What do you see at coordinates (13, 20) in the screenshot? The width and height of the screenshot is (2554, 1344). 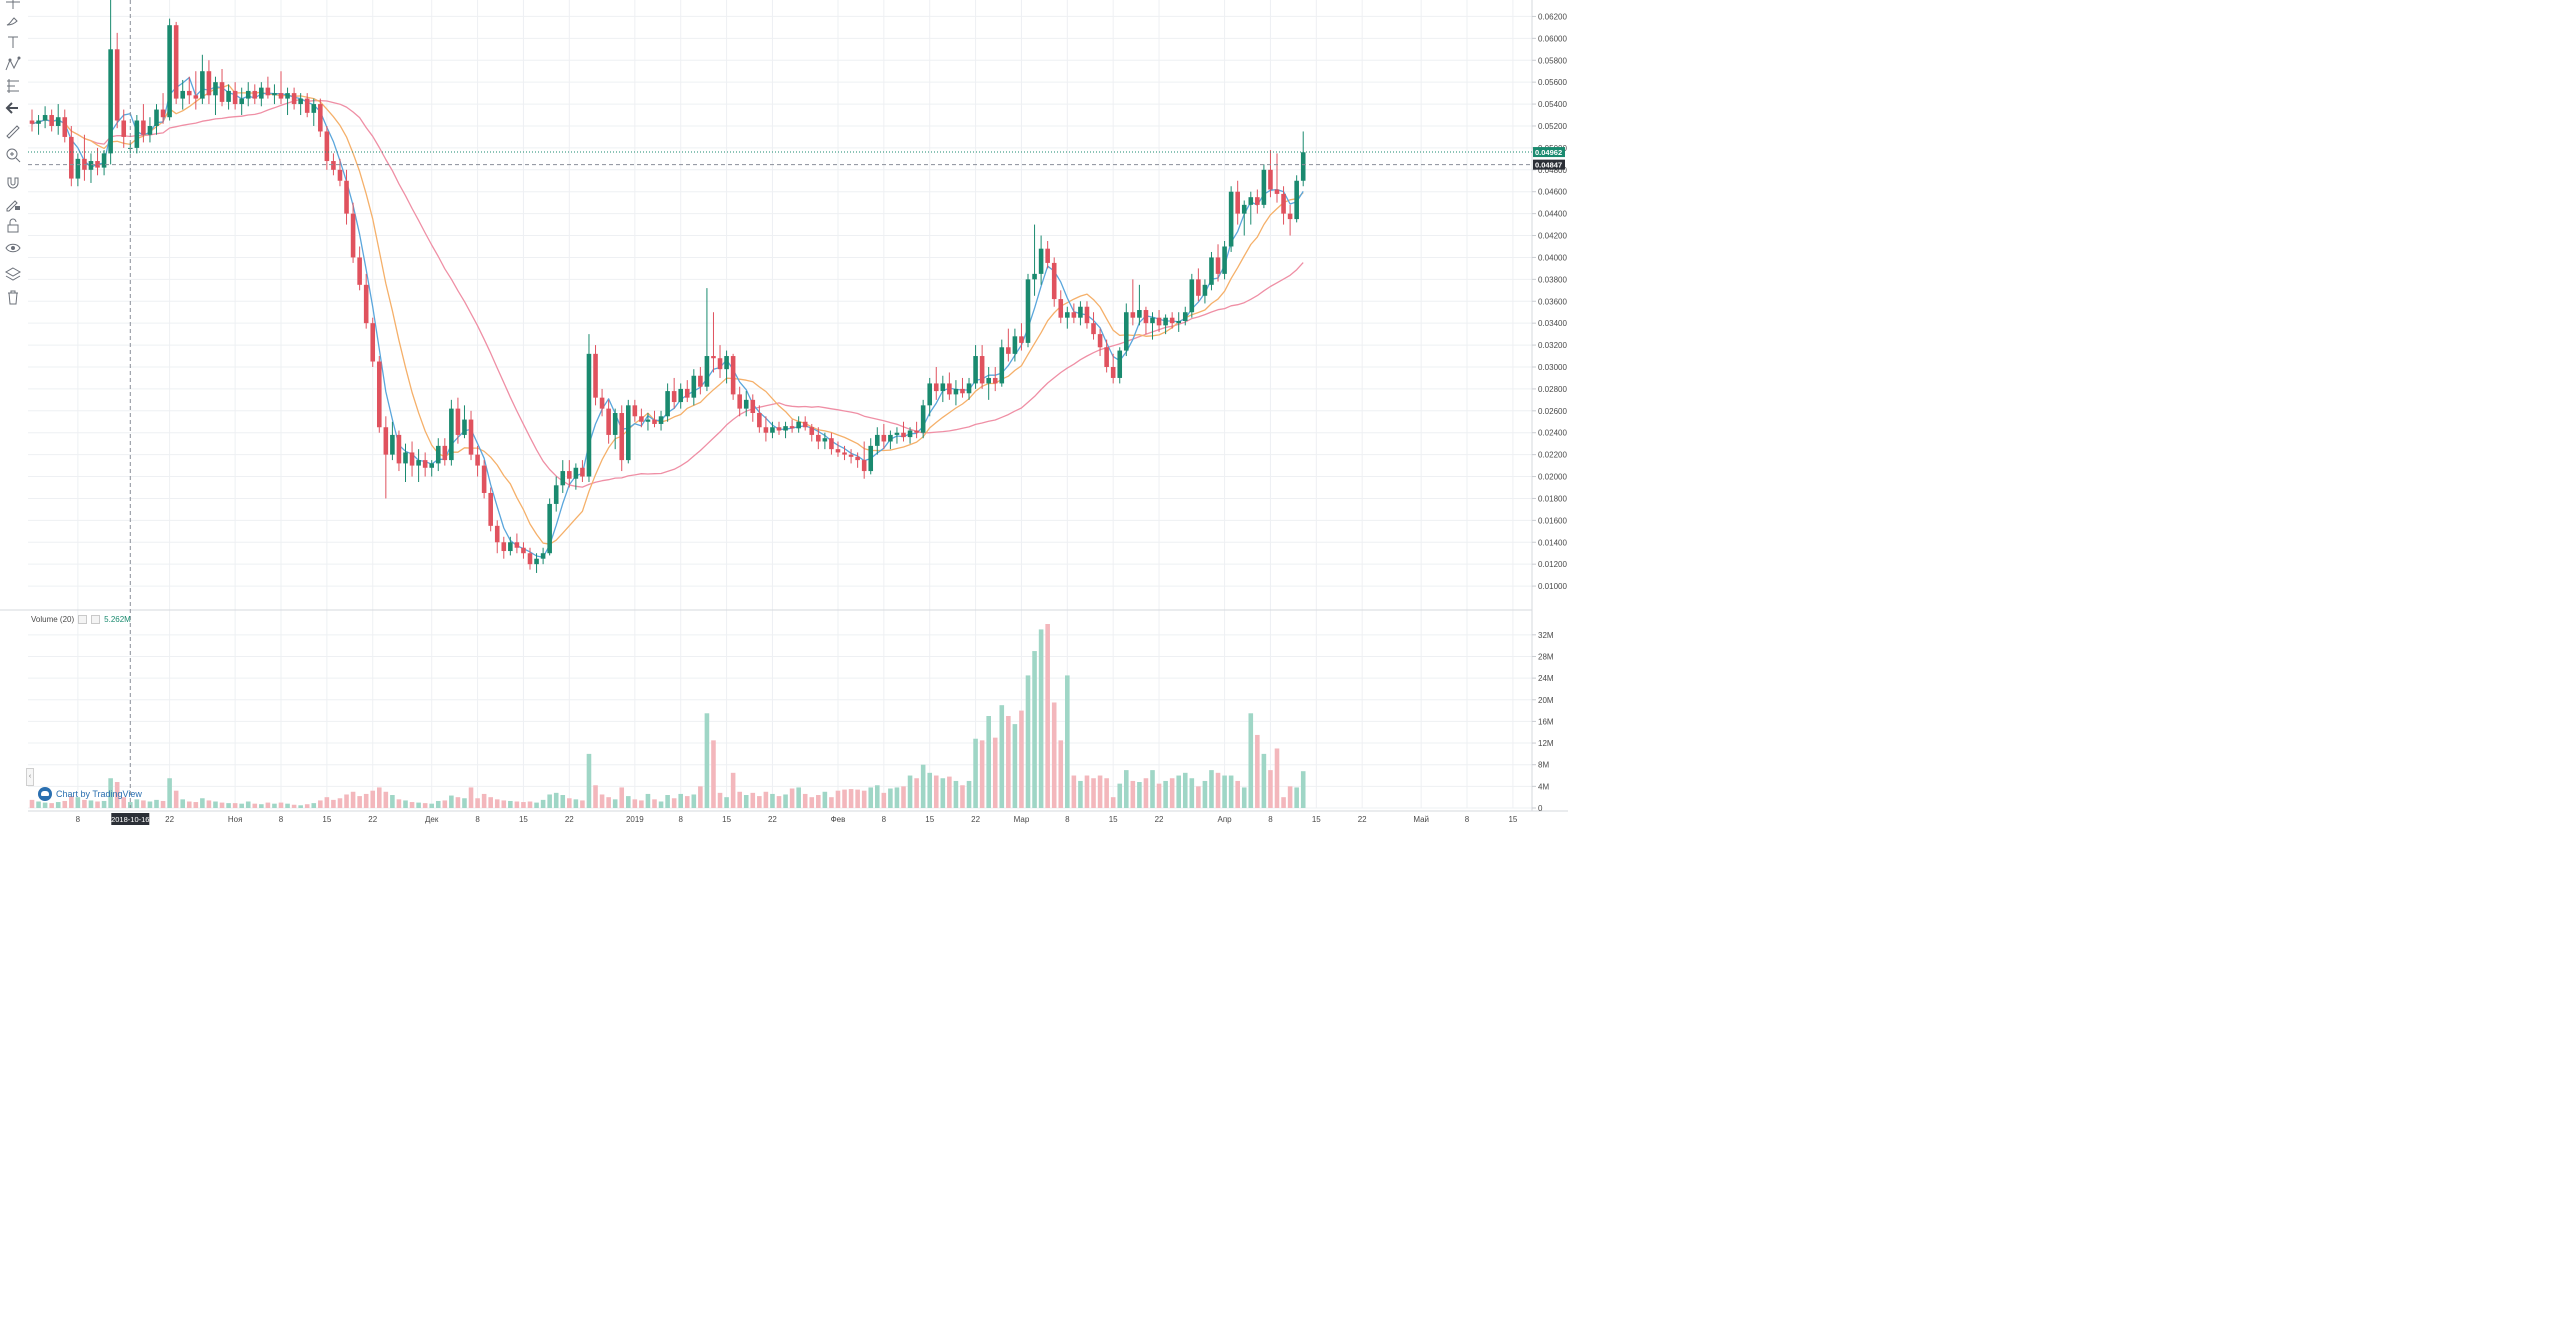 I see `brush-icon` at bounding box center [13, 20].